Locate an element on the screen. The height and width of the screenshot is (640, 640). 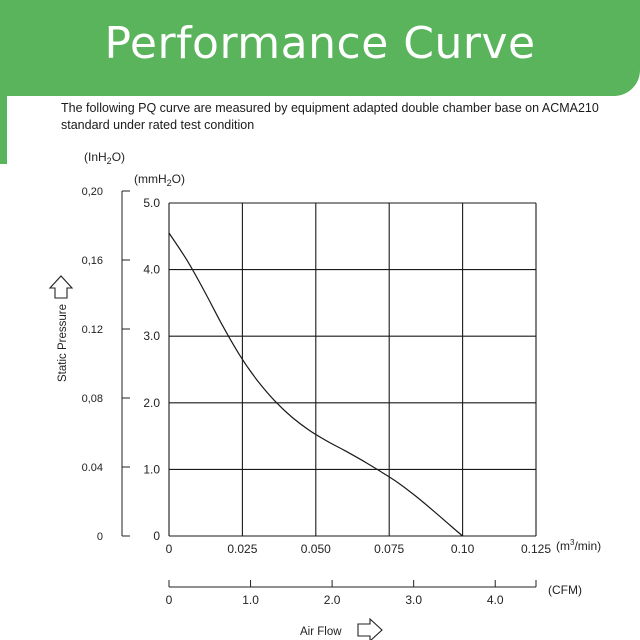
y-tick-label: 4.0 is located at coordinates (151, 270).